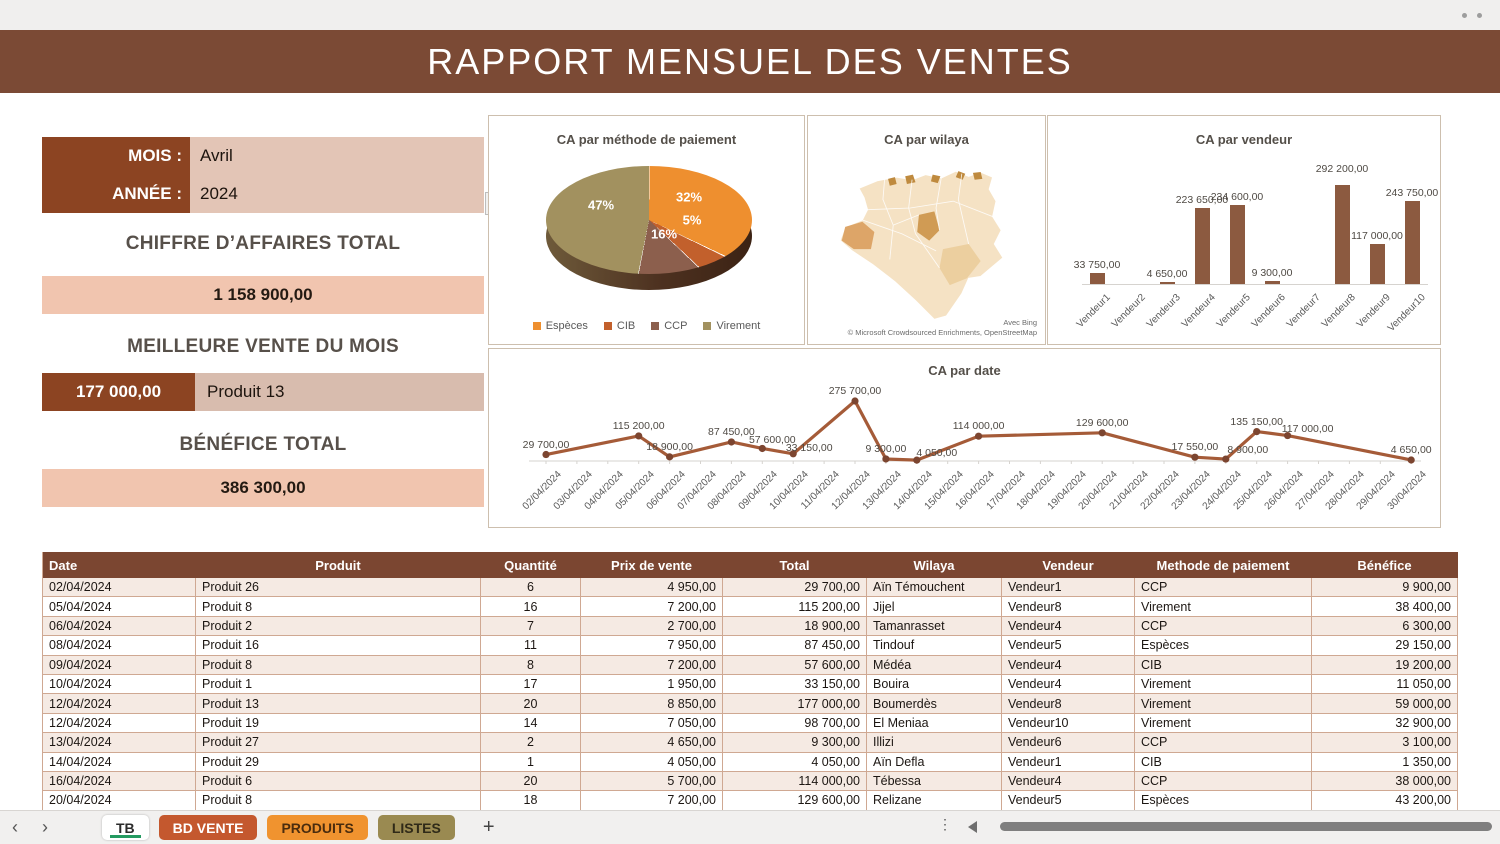  I want to click on table-cell: Aïn Témouchent, so click(934, 587).